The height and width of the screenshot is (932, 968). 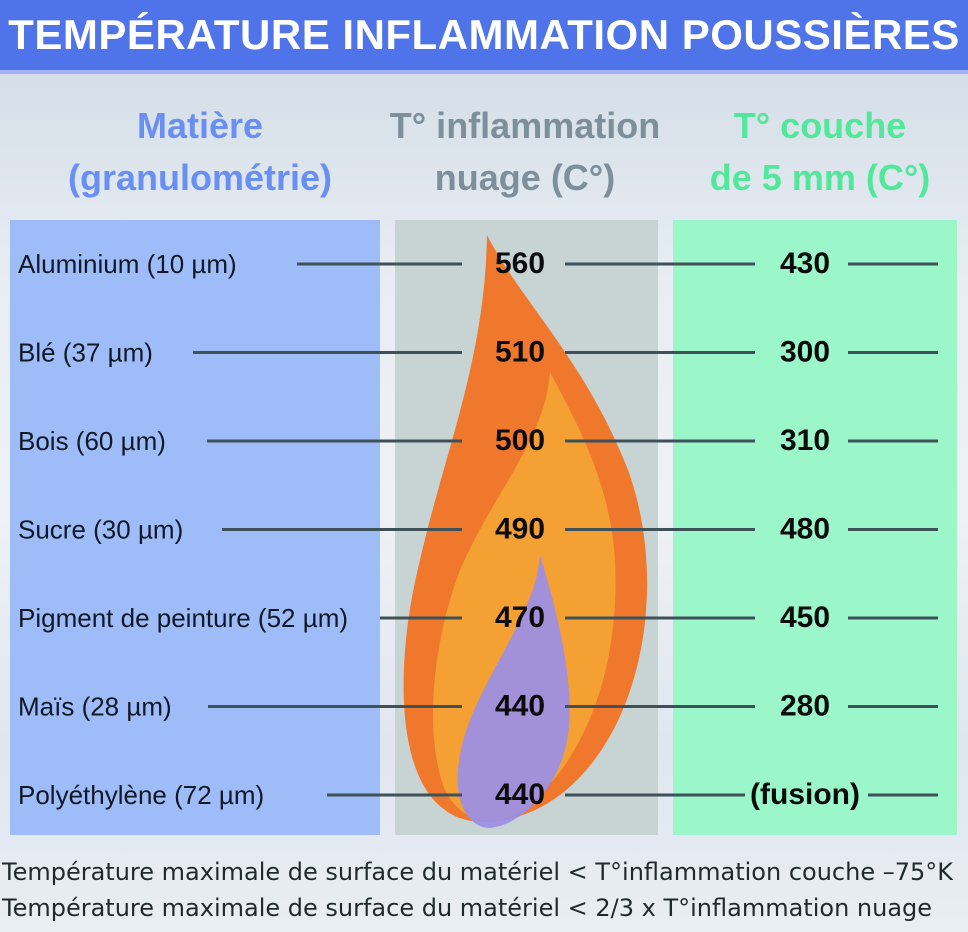 I want to click on material-label: Pigment de peinture (52 µm), so click(x=183, y=618).